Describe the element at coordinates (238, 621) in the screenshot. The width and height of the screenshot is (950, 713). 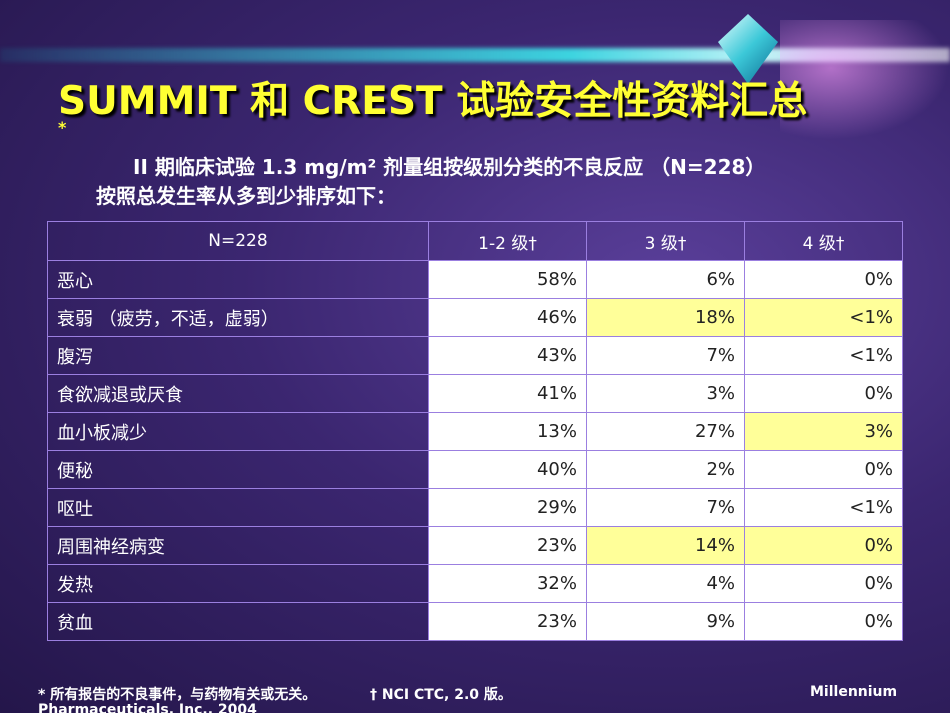
I see `row-label: 贫血` at that location.